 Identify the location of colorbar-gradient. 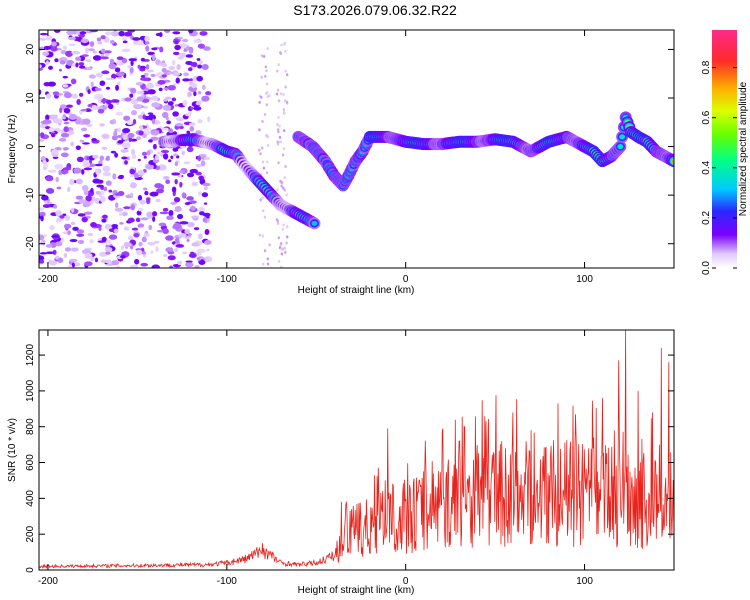
(724, 149).